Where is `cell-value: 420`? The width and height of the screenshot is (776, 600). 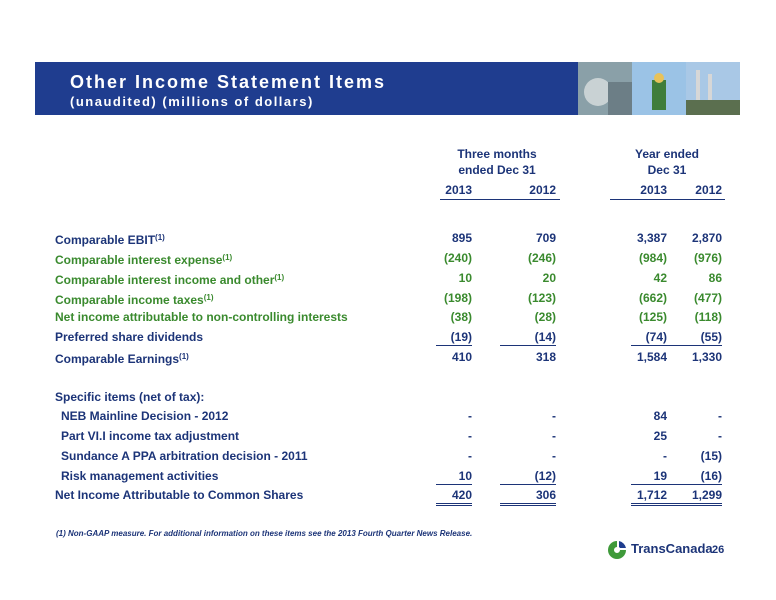
cell-value: 420 is located at coordinates (461, 495).